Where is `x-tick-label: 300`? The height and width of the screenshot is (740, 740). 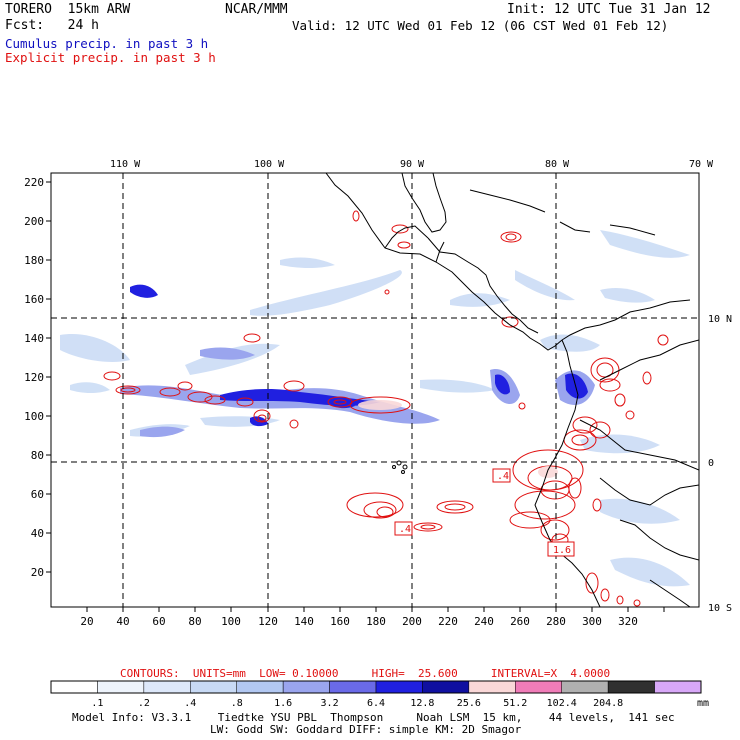 x-tick-label: 300 is located at coordinates (592, 621).